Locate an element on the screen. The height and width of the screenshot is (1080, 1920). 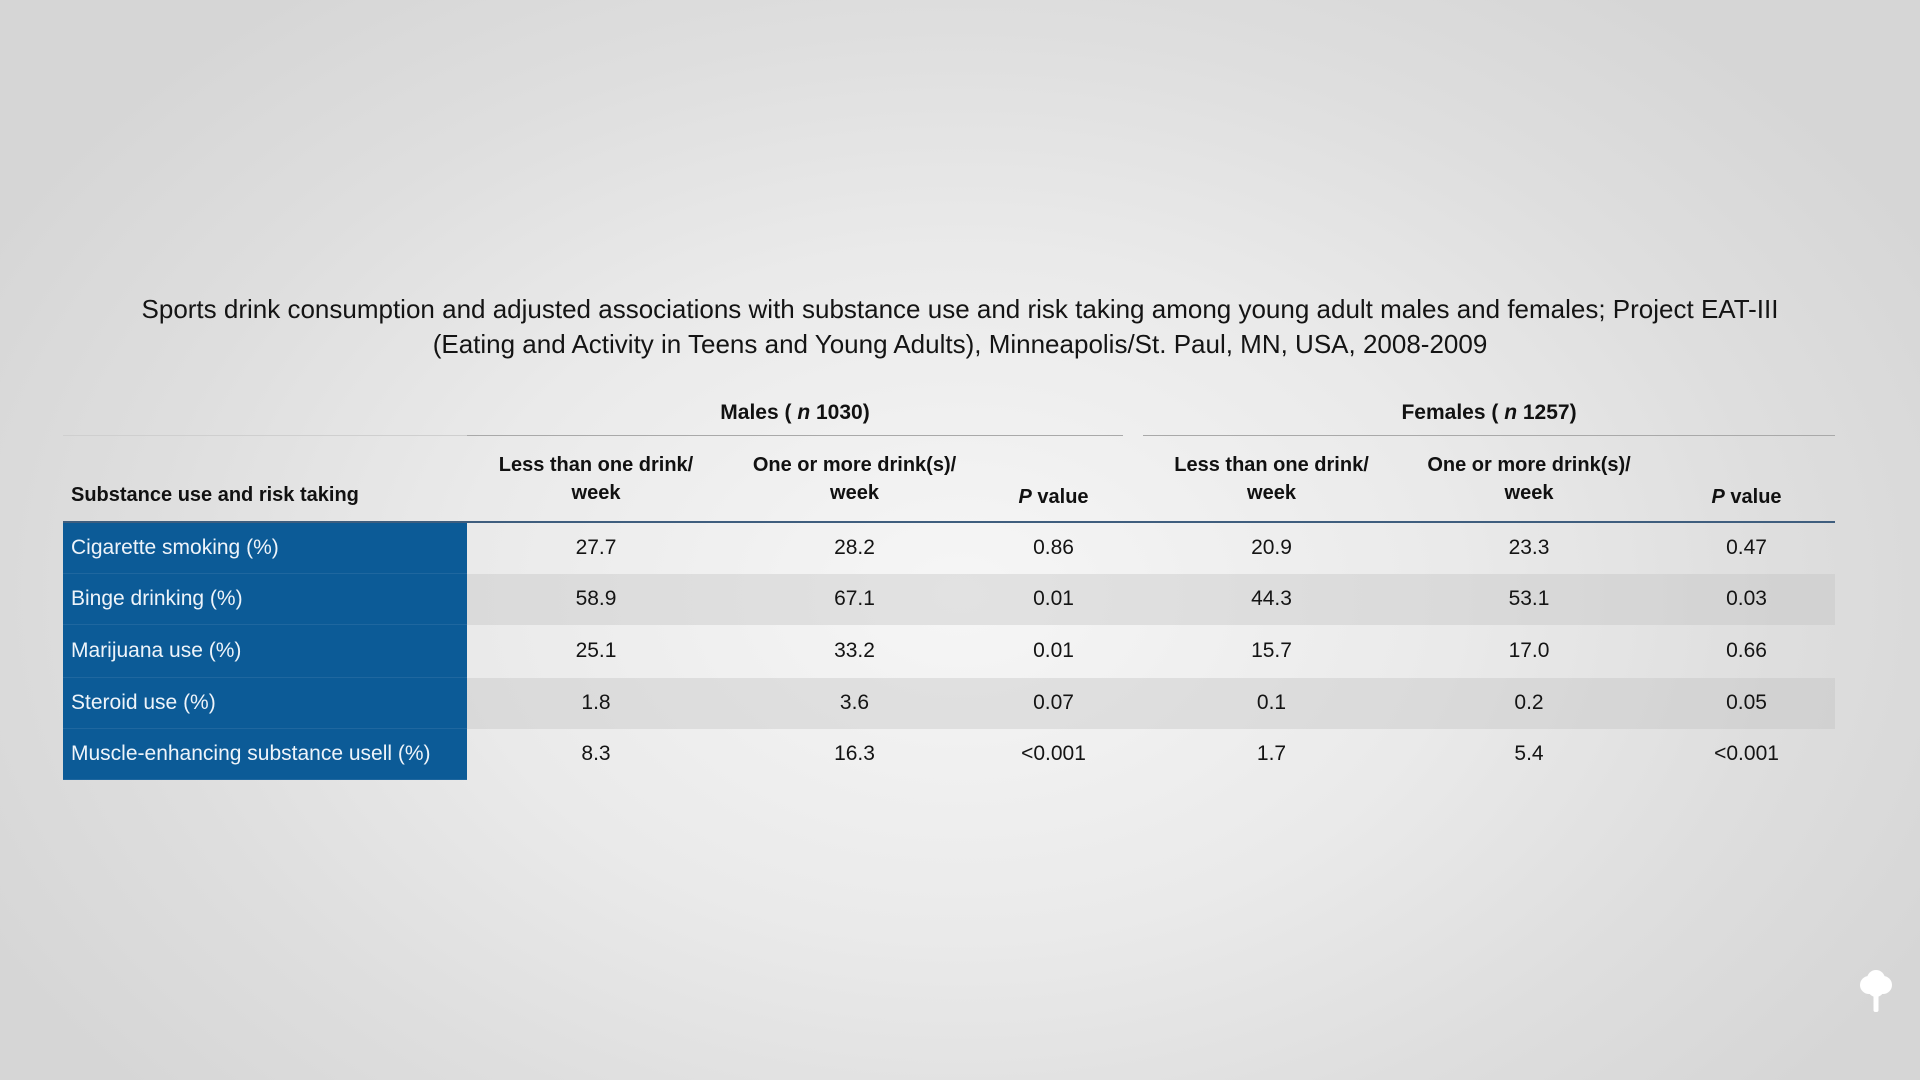
females-p-label: value is located at coordinates (1753, 497).